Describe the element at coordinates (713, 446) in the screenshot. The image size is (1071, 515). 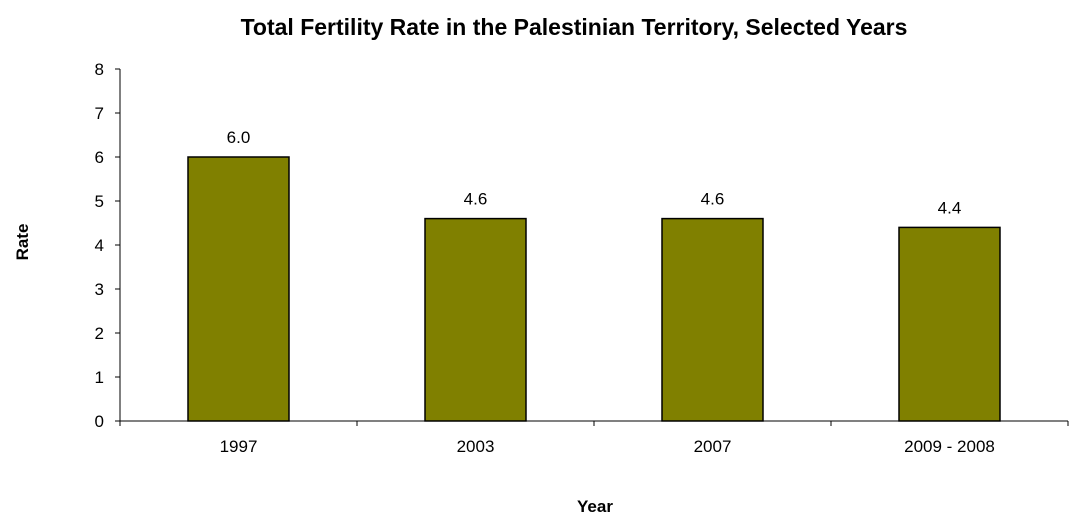
I see `x-tick-label: 2007` at that location.